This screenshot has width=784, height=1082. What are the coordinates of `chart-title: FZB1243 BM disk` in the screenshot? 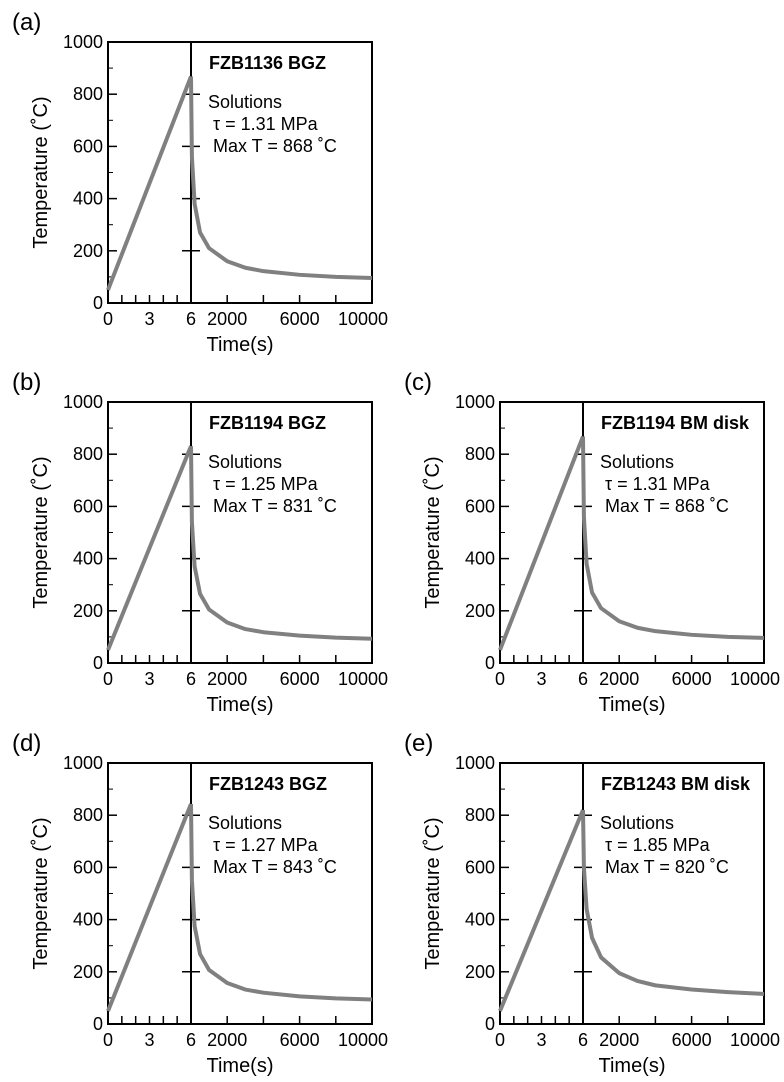 It's located at (676, 784).